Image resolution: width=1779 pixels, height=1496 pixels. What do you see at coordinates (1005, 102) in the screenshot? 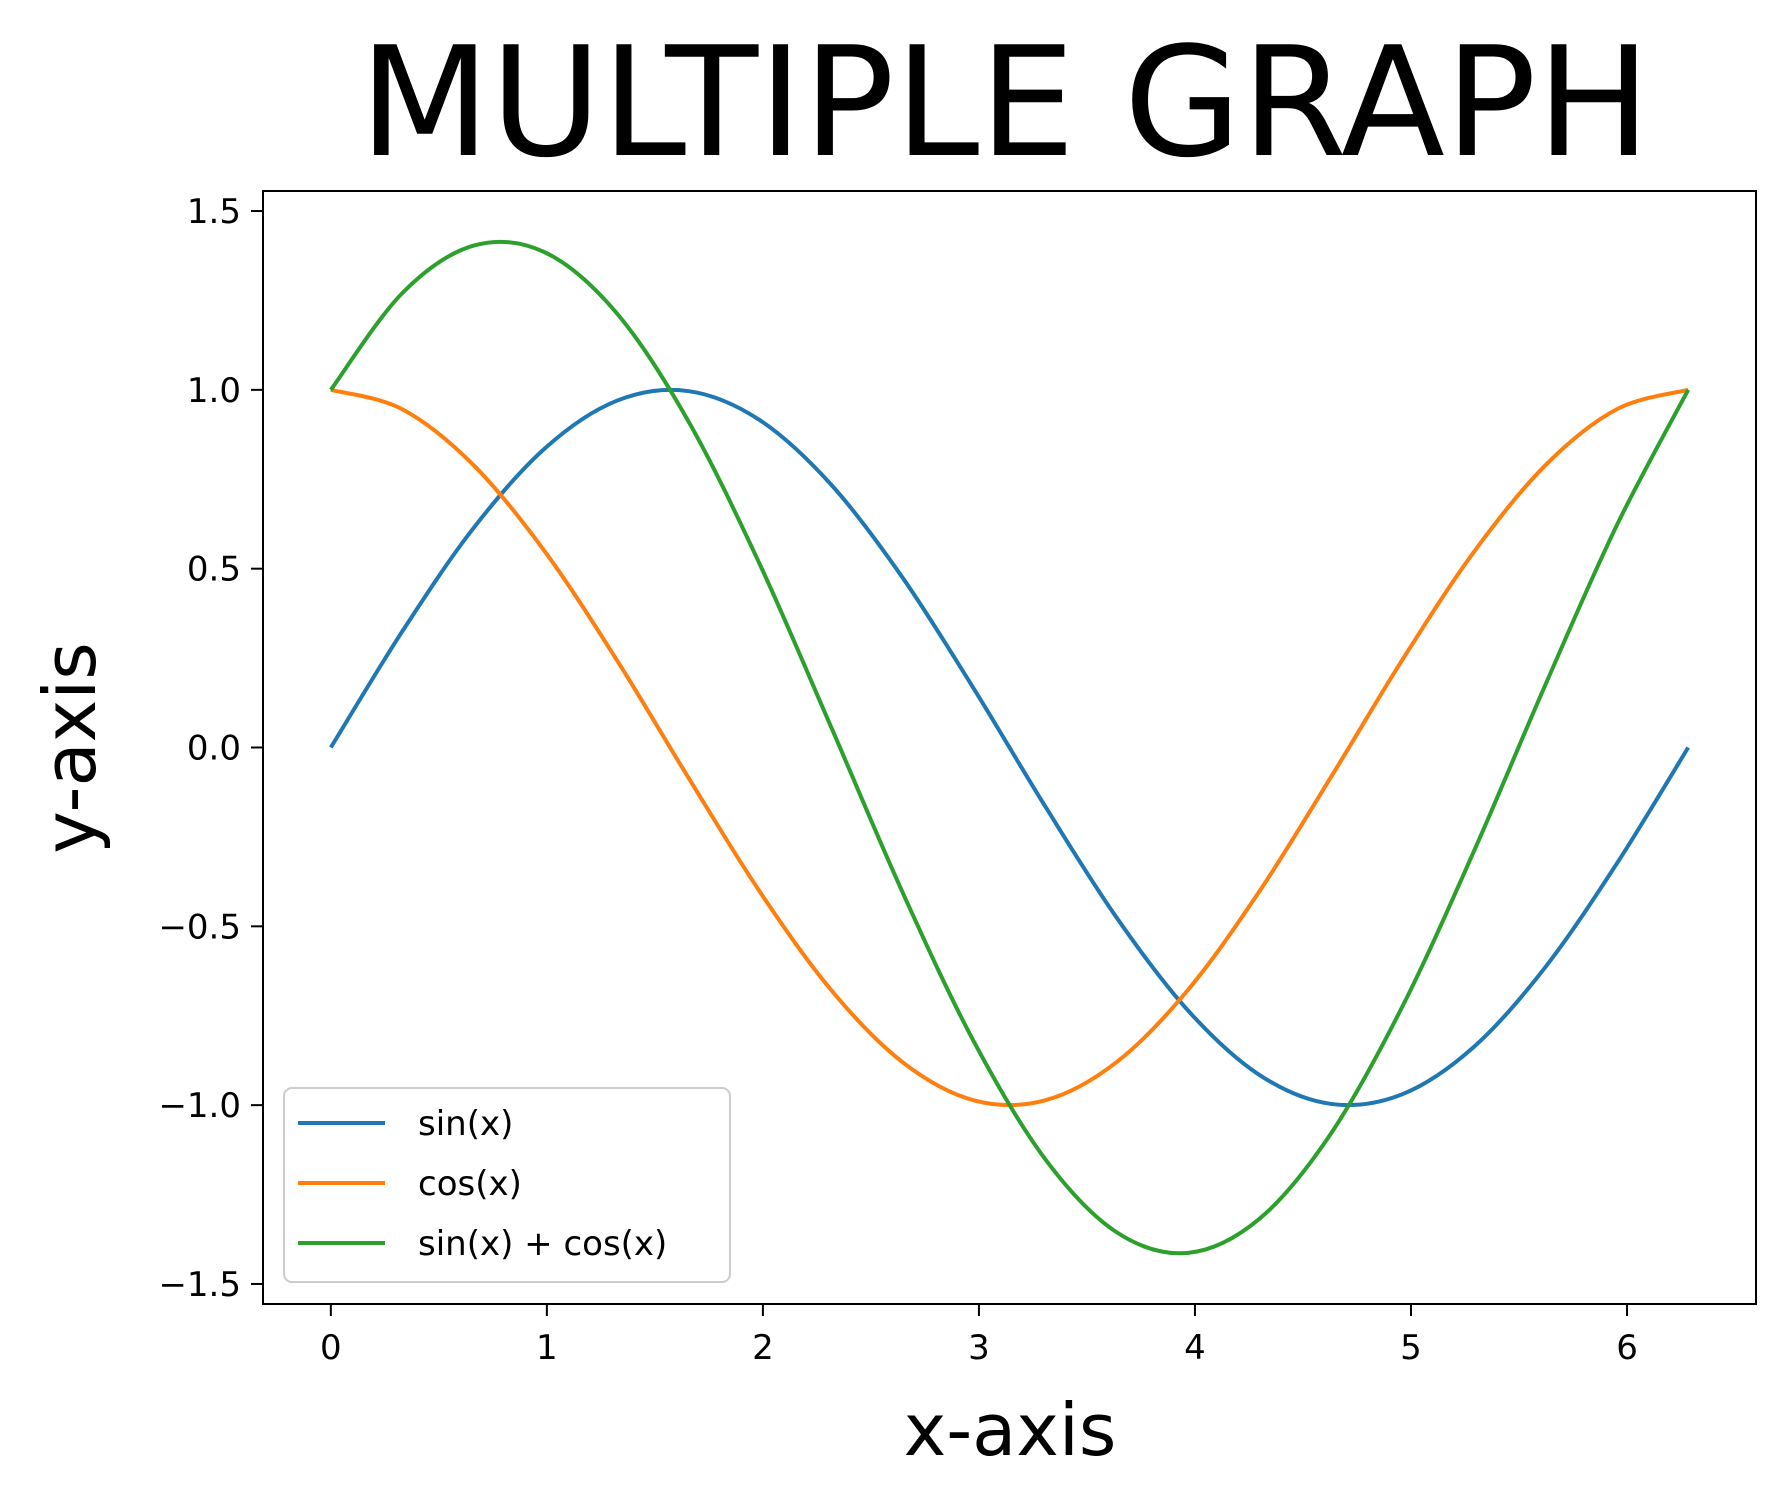
I see `chart-title: MULTIPLE GRAPH` at bounding box center [1005, 102].